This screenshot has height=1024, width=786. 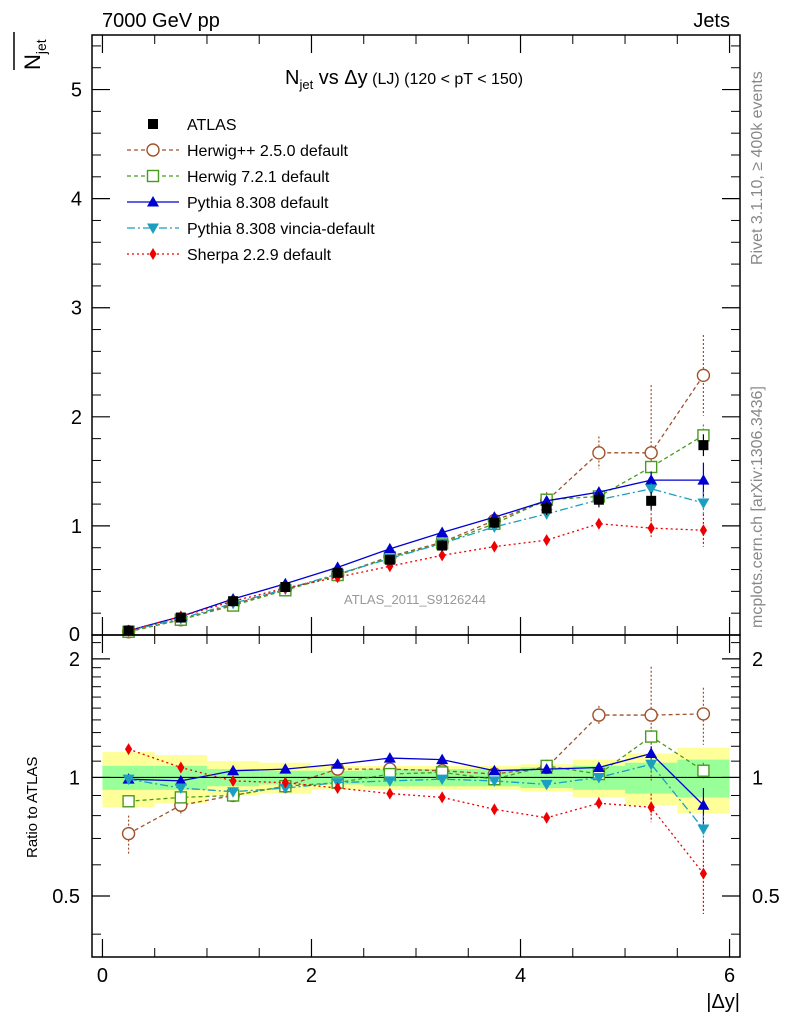 What do you see at coordinates (74, 635) in the screenshot?
I see `main-ytick-label-zero: 0` at bounding box center [74, 635].